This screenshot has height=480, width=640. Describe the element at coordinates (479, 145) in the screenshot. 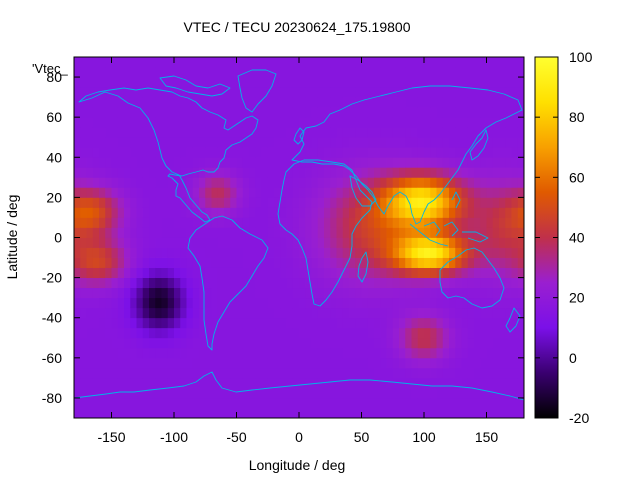

I see `coast-japan` at that location.